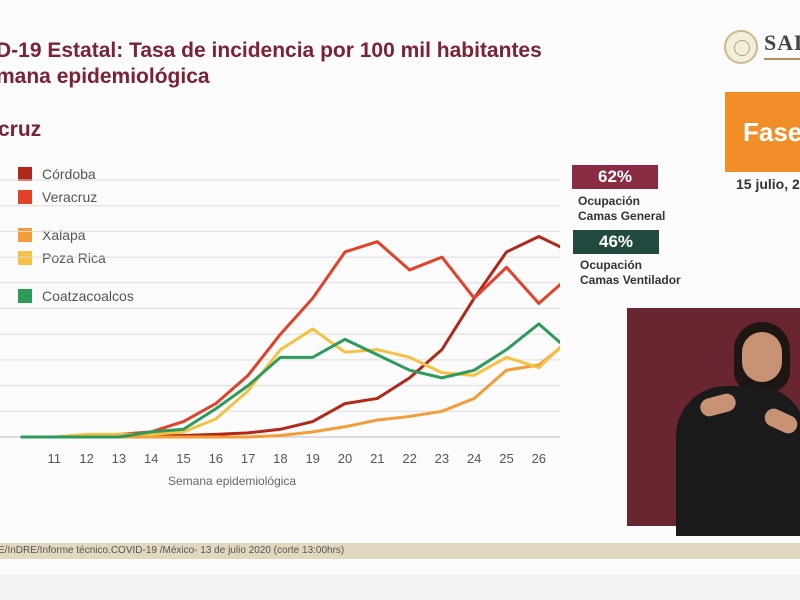  I want to click on salud-logo: SAL, so click(762, 48).